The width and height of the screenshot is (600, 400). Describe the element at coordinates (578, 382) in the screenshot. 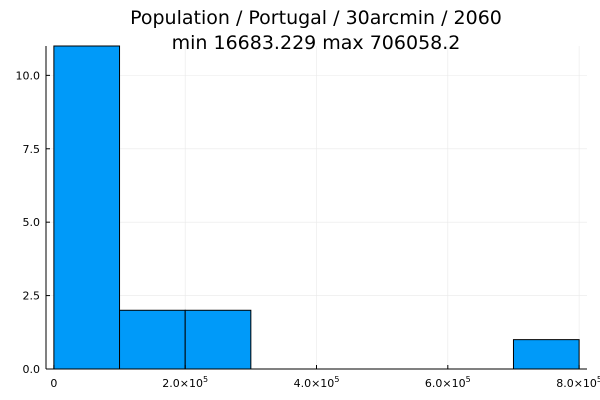

I see `x-tick-label-4: 8.0×10⁵` at that location.